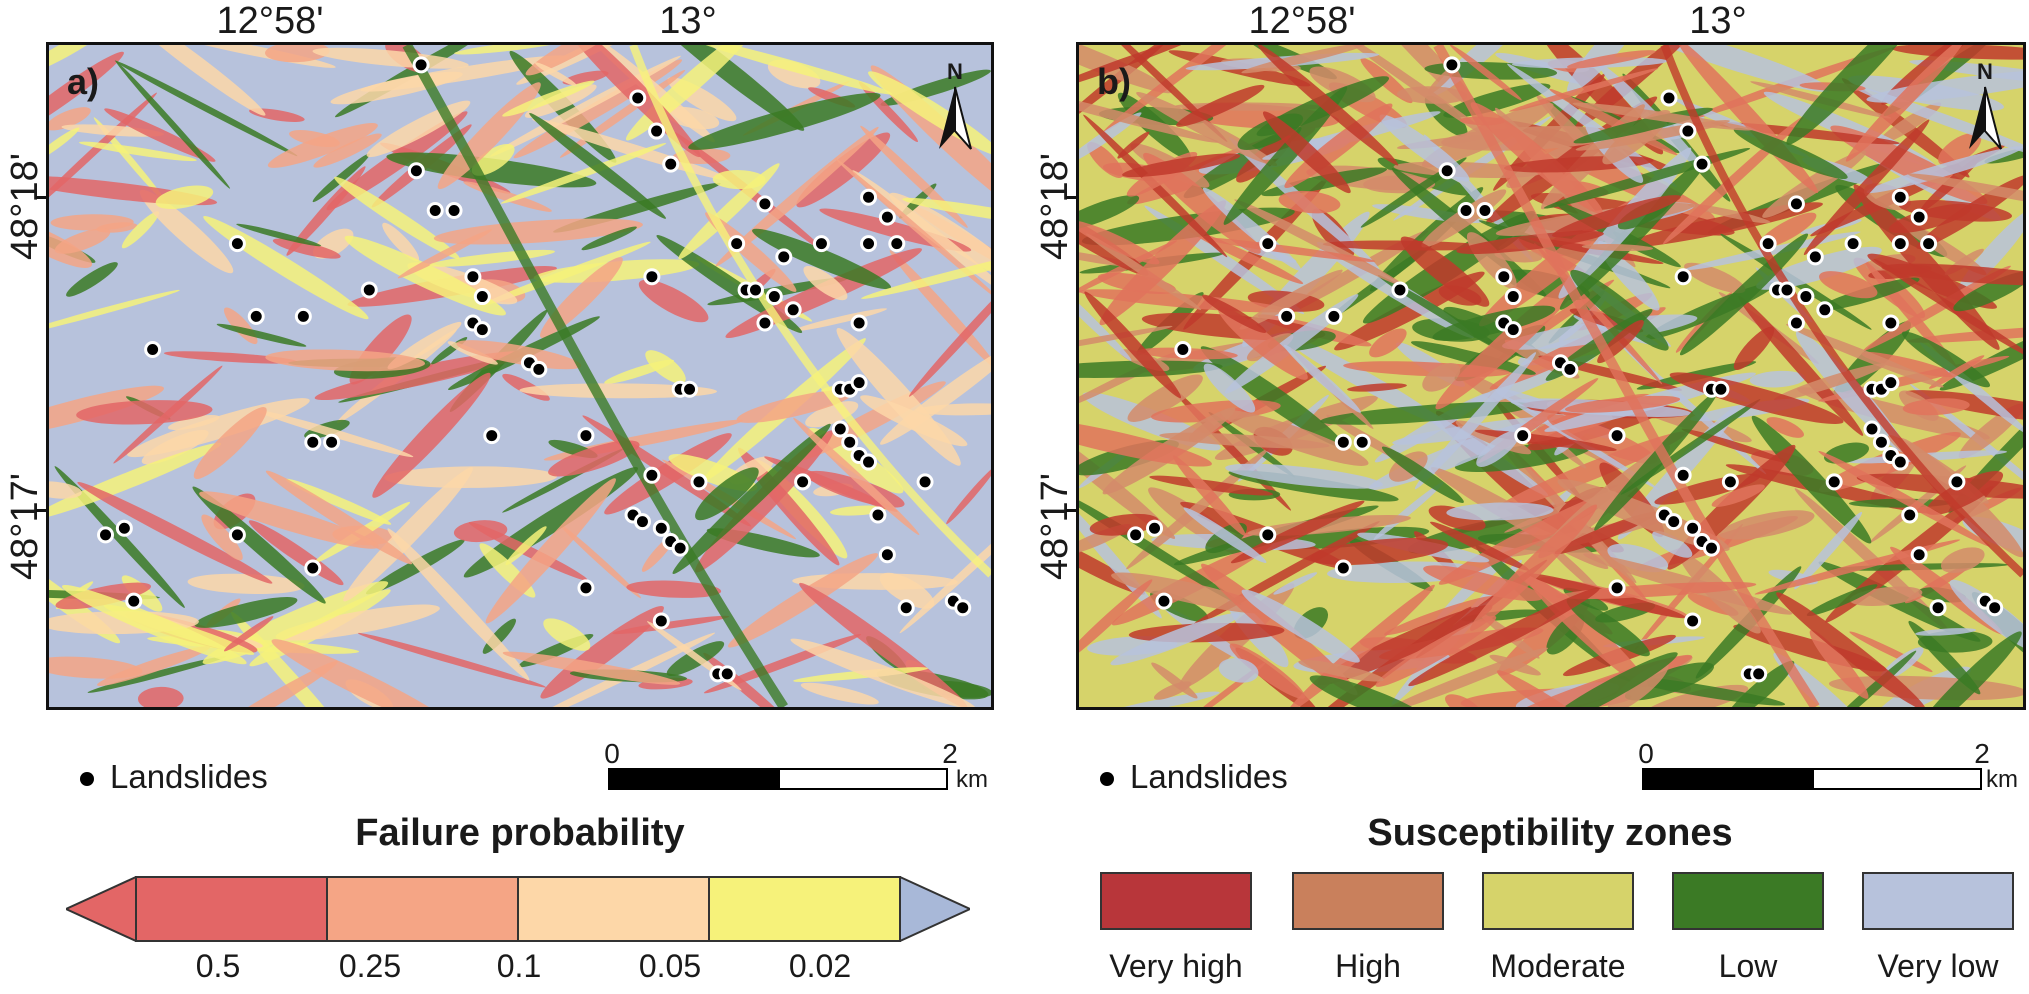  Describe the element at coordinates (270, 21) in the screenshot. I see `lon-label-1: 12°58'` at that location.